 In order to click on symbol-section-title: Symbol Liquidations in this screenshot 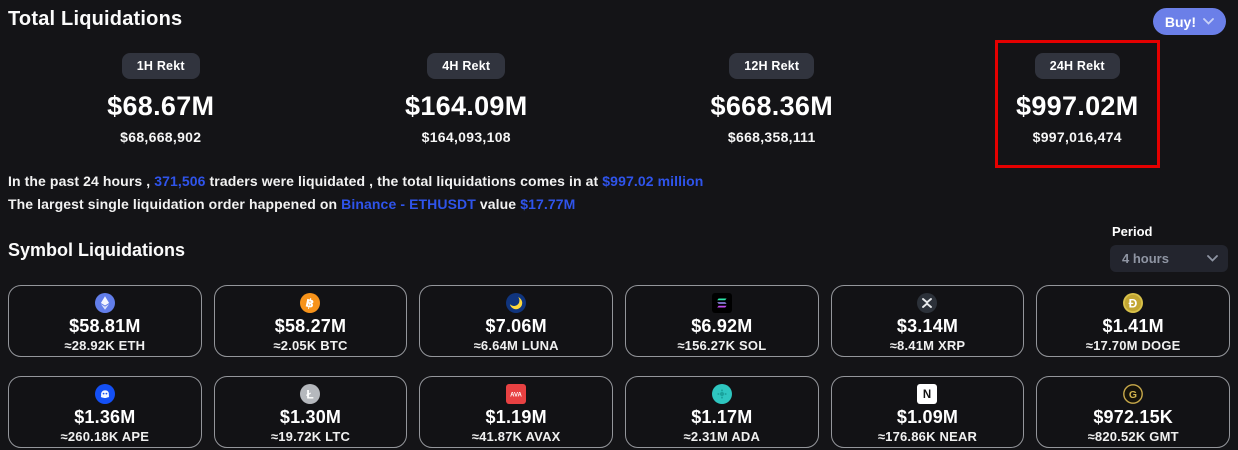, I will do `click(97, 250)`.